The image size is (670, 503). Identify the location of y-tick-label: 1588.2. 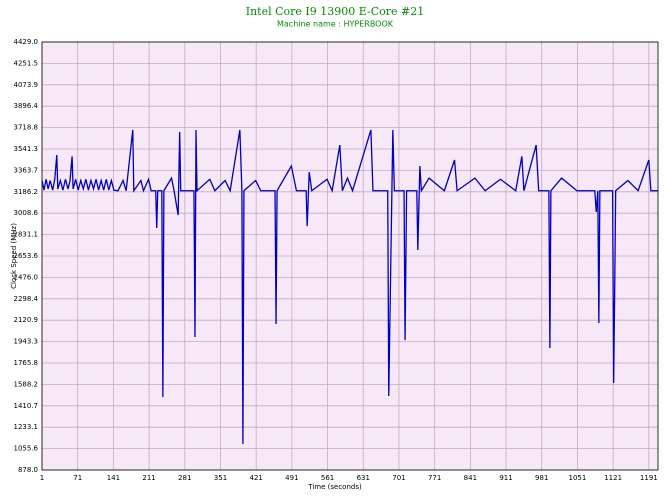
(26, 384).